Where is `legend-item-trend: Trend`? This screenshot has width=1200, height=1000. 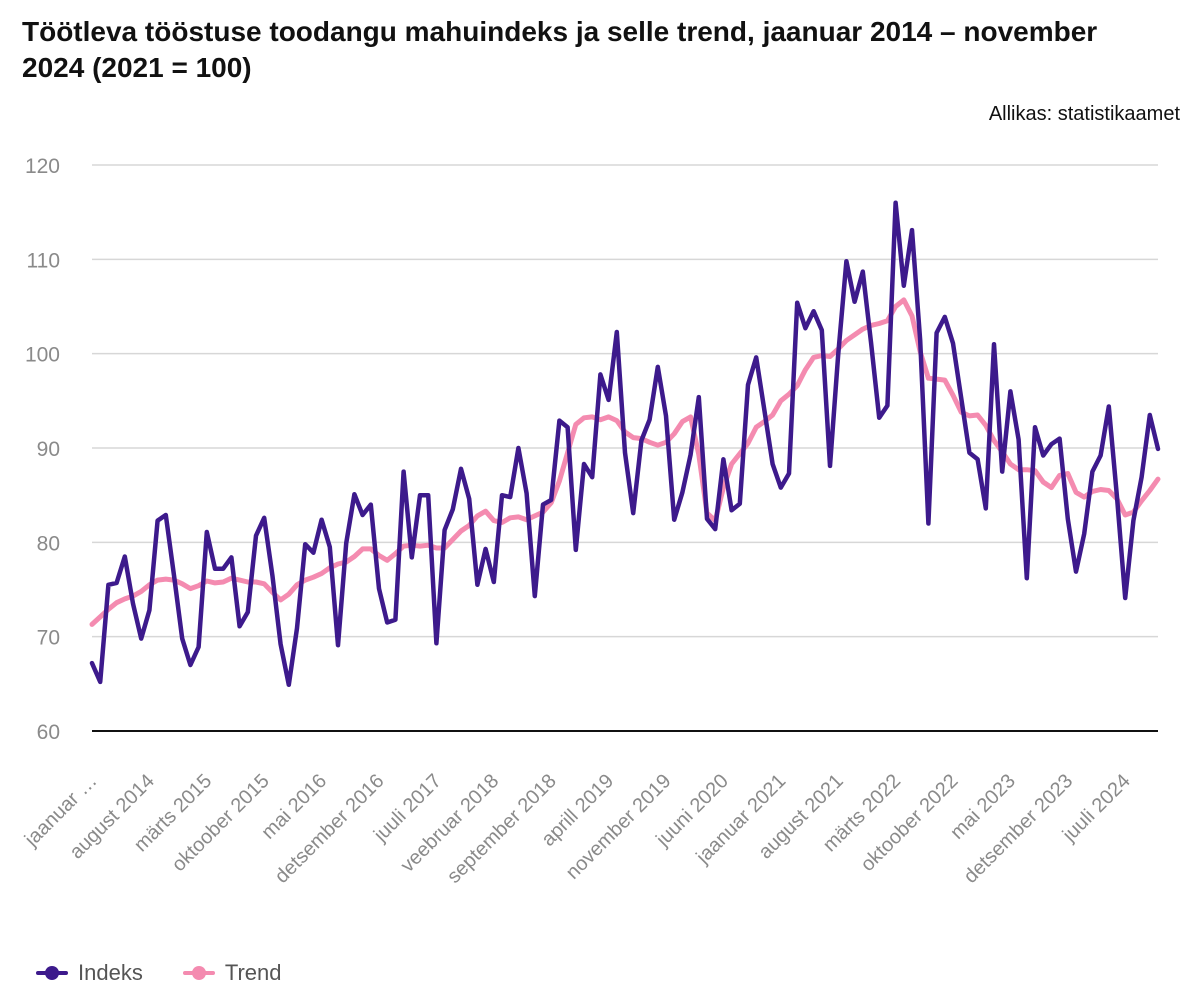
legend-item-trend: Trend is located at coordinates (232, 973).